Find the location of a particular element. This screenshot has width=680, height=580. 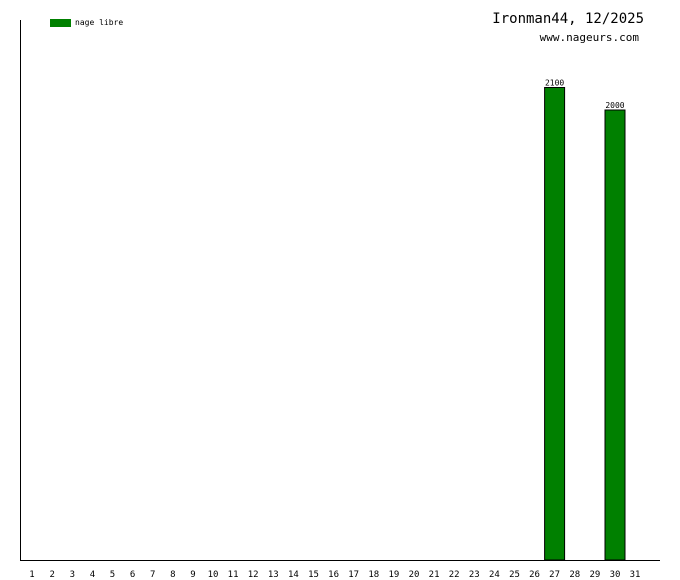

x-tick-label: 5 is located at coordinates (112, 575).